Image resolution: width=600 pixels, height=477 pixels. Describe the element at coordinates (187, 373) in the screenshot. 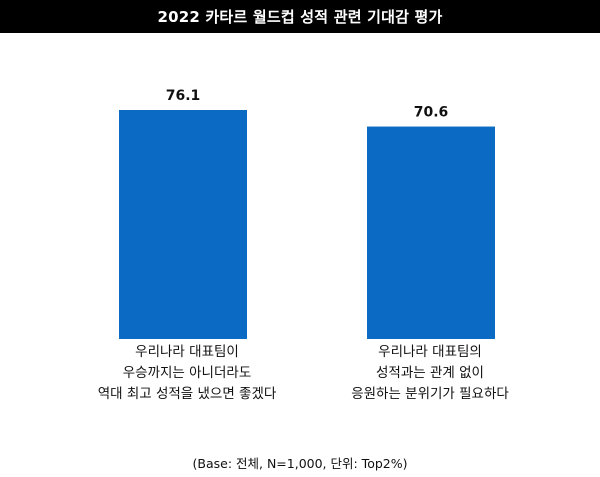

I see `category-label-1: 우리나라 대표팀이 우승까지는 아니더라도 역대 최고 성적을 냈으면 좋겠다` at that location.